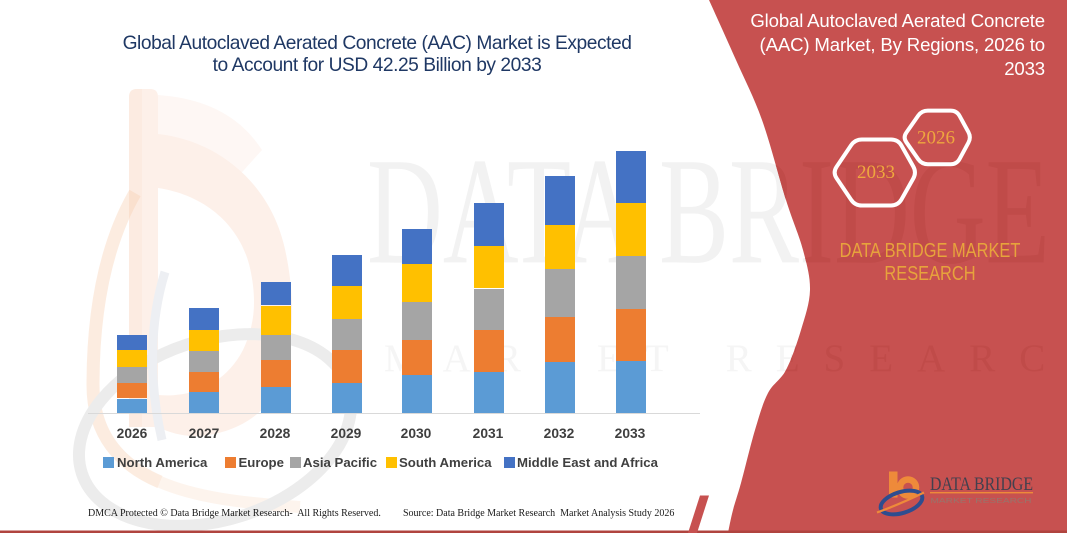 Image resolution: width=1067 pixels, height=533 pixels. Describe the element at coordinates (981, 500) in the screenshot. I see `svg-text: MARKET RESEARCH` at that location.